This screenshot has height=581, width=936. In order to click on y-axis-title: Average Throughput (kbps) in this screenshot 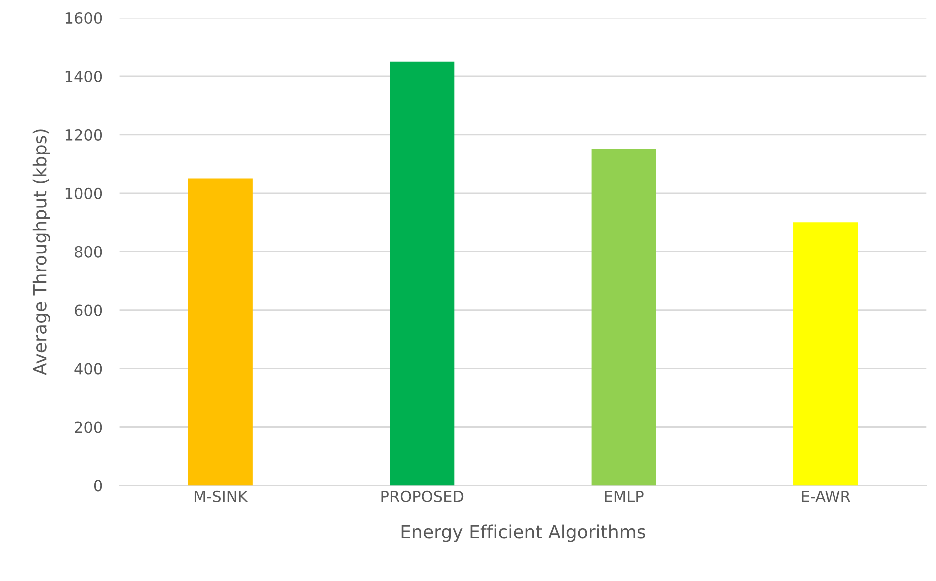, I will do `click(41, 253)`.